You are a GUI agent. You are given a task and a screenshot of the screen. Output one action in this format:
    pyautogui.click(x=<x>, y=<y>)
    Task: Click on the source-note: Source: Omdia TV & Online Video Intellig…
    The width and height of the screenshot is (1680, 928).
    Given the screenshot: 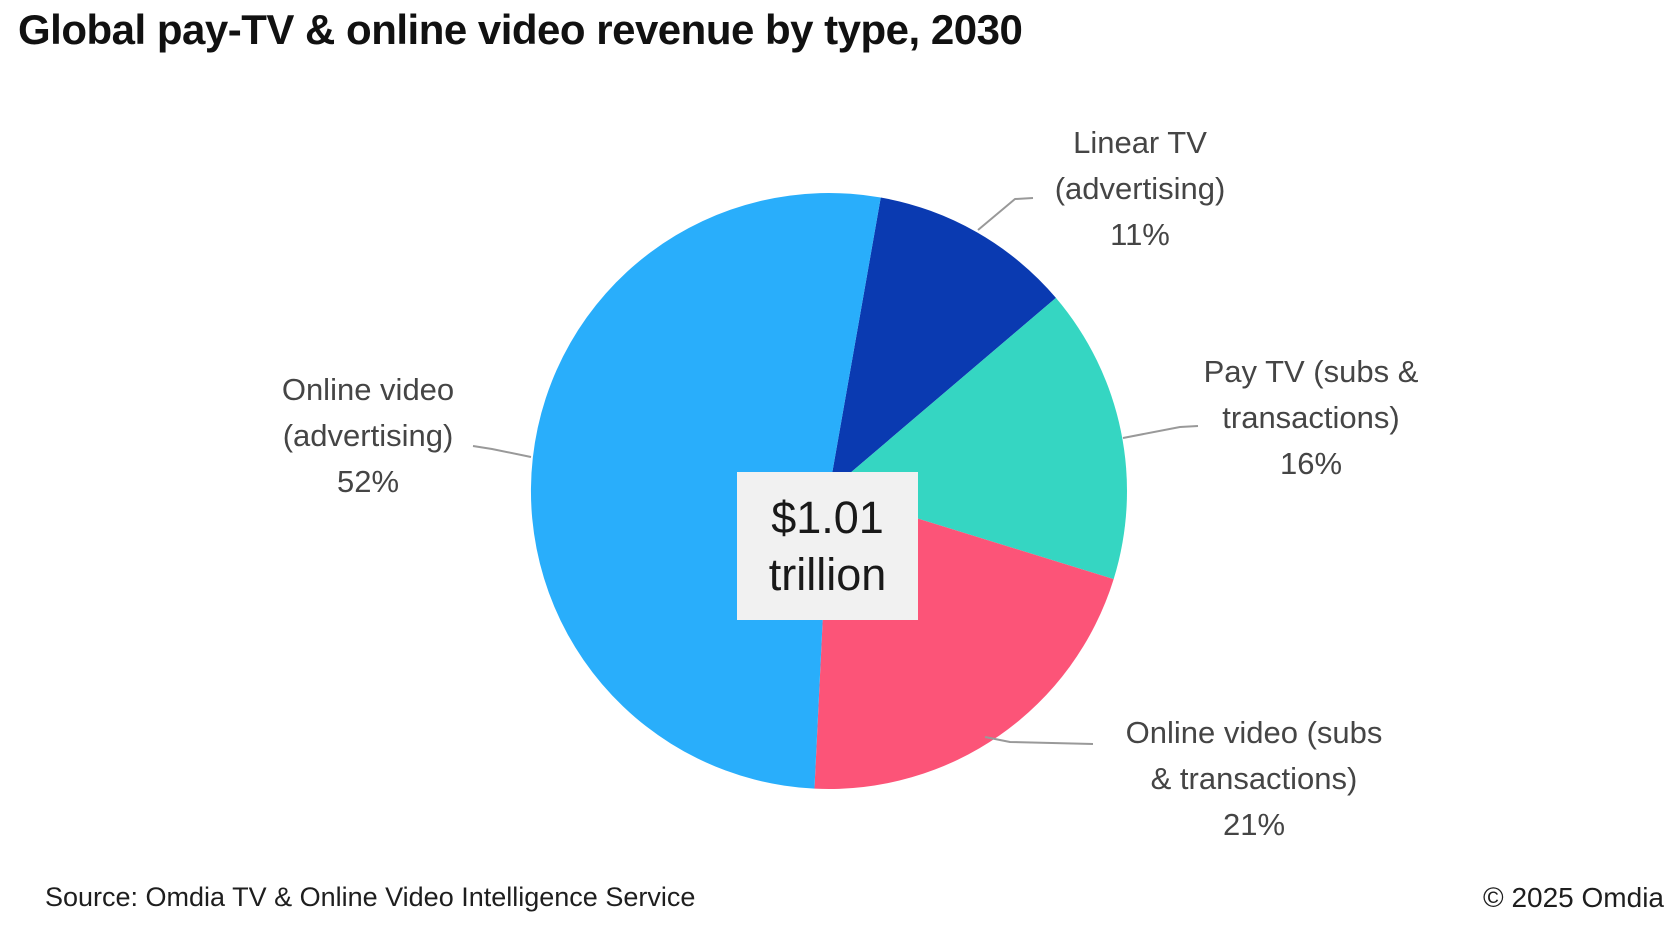 What is the action you would take?
    pyautogui.click(x=370, y=897)
    